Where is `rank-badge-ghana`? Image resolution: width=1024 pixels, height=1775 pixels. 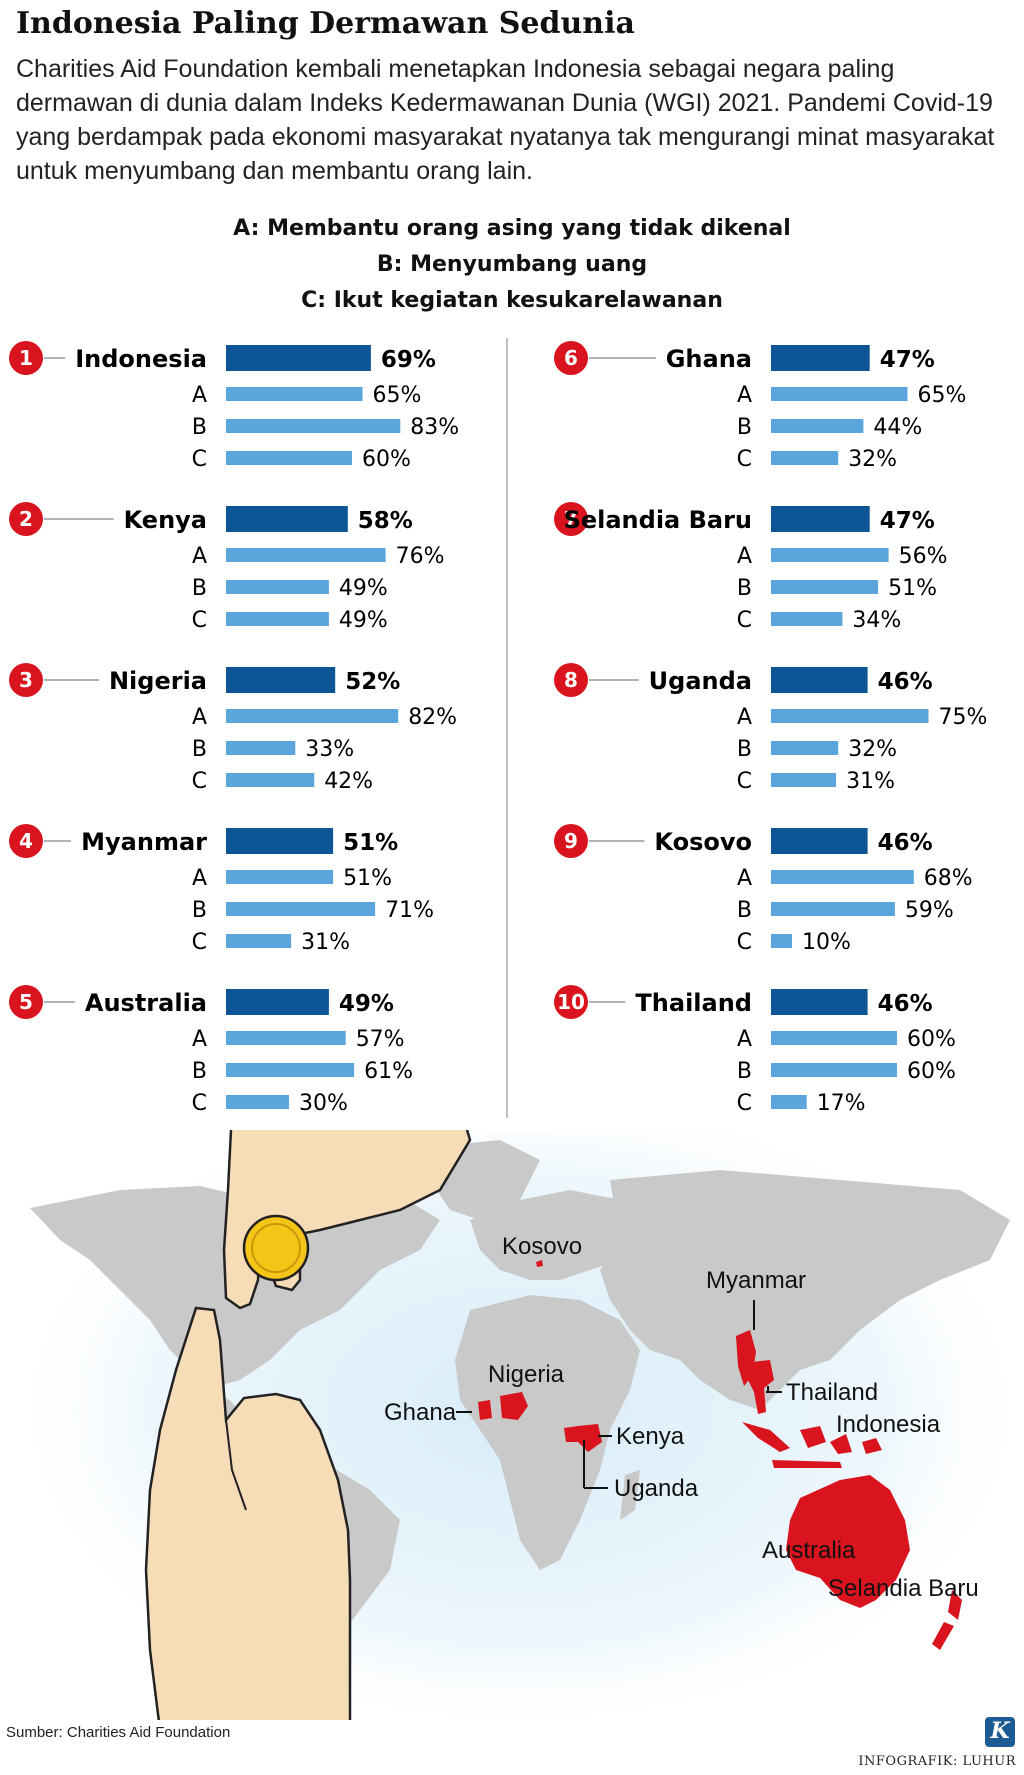 rank-badge-ghana is located at coordinates (571, 358).